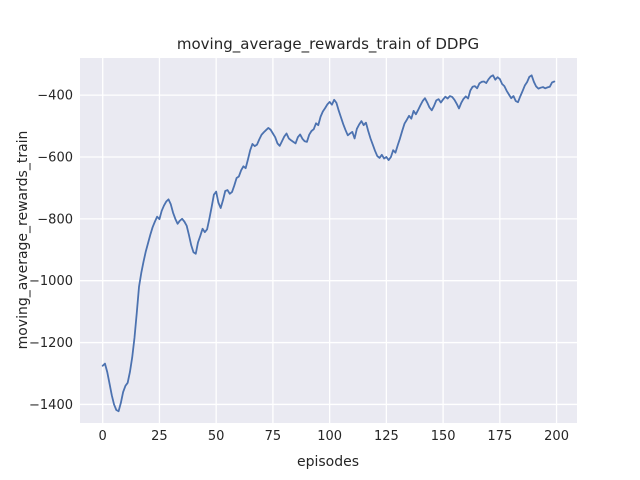 The height and width of the screenshot is (480, 640). What do you see at coordinates (386, 436) in the screenshot?
I see `x-tick-label: 125` at bounding box center [386, 436].